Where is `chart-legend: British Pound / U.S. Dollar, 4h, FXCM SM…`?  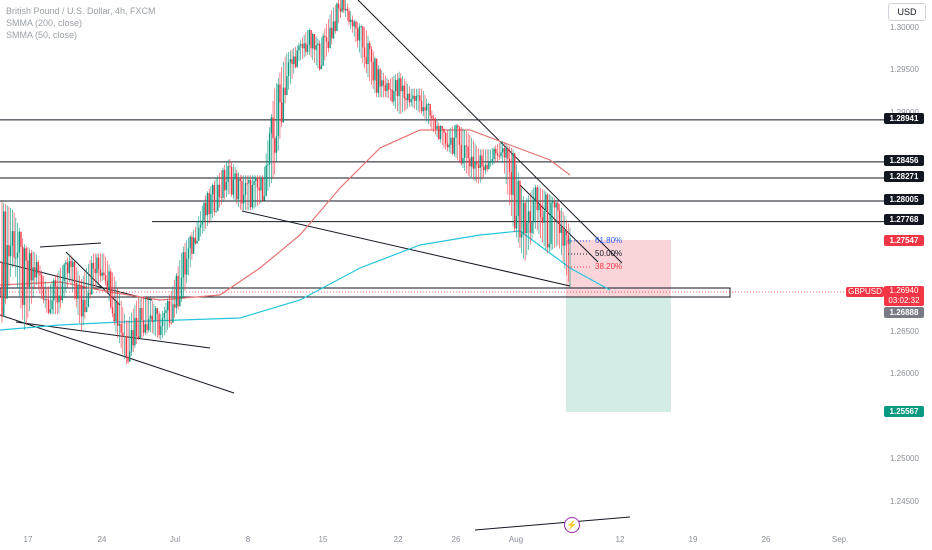
chart-legend: British Pound / U.S. Dollar, 4h, FXCM SM… is located at coordinates (81, 23).